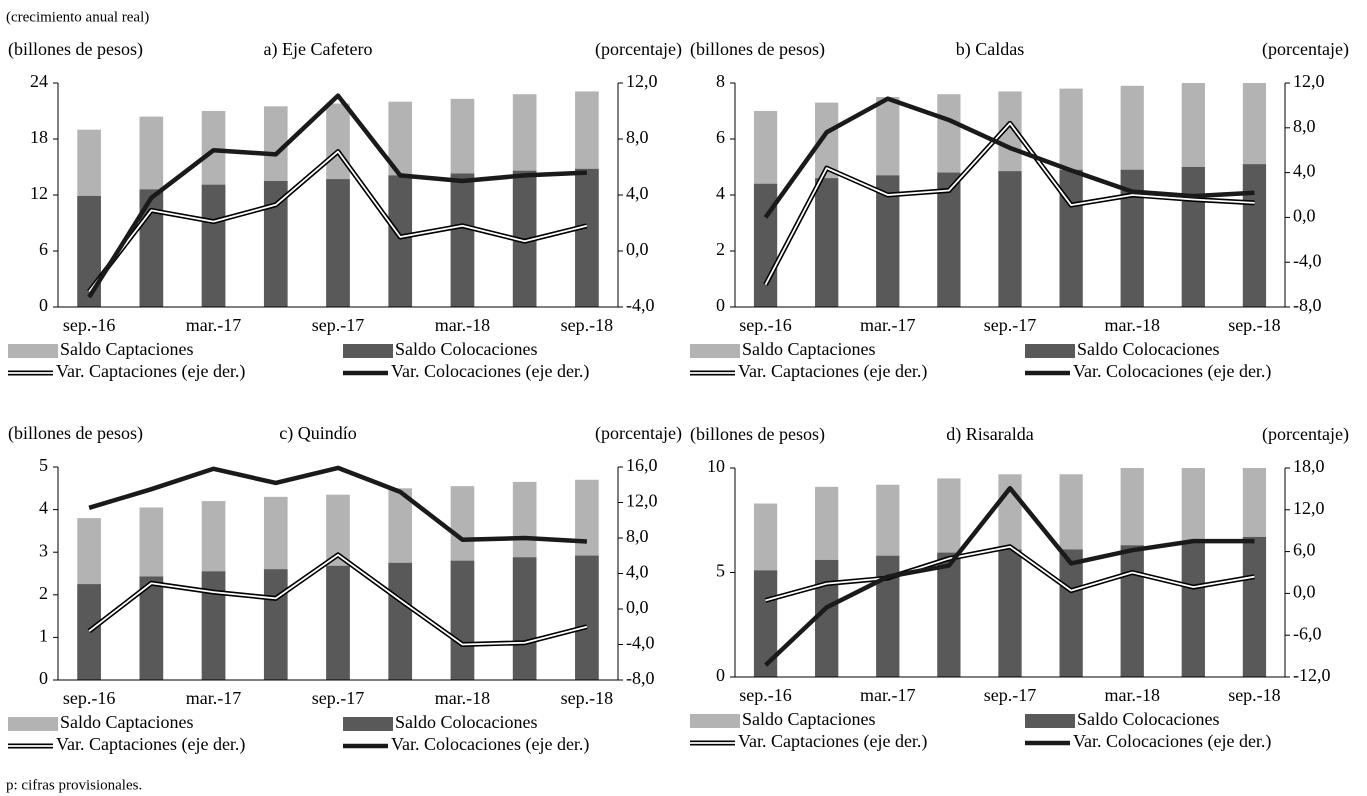  I want to click on panel-title: c) Quindío, so click(317, 433).